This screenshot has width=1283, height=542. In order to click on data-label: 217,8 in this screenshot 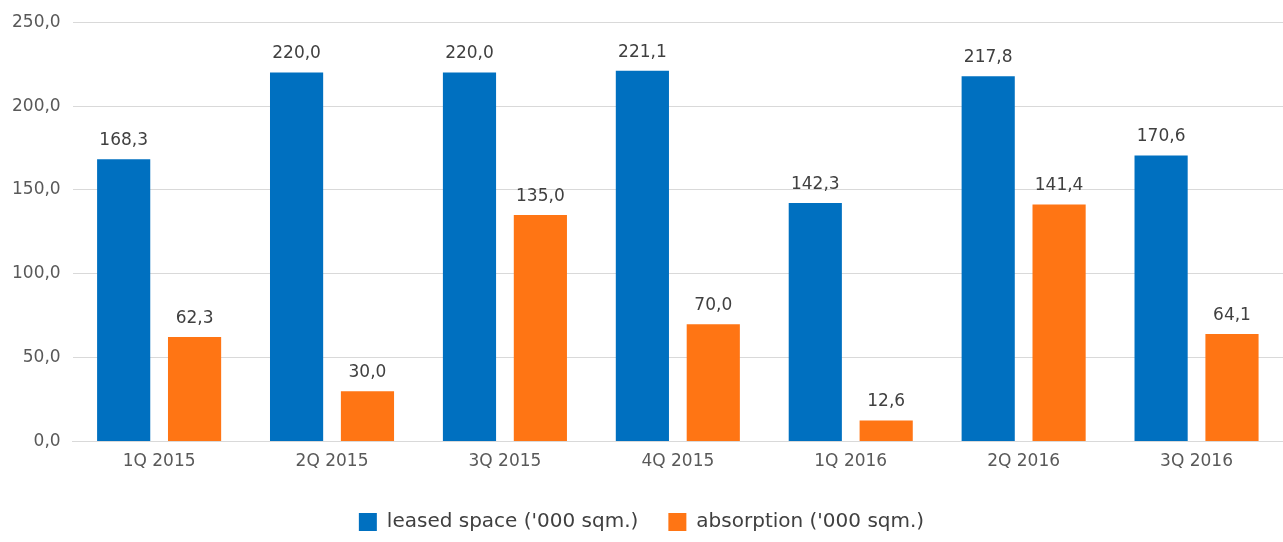, I will do `click(988, 56)`.